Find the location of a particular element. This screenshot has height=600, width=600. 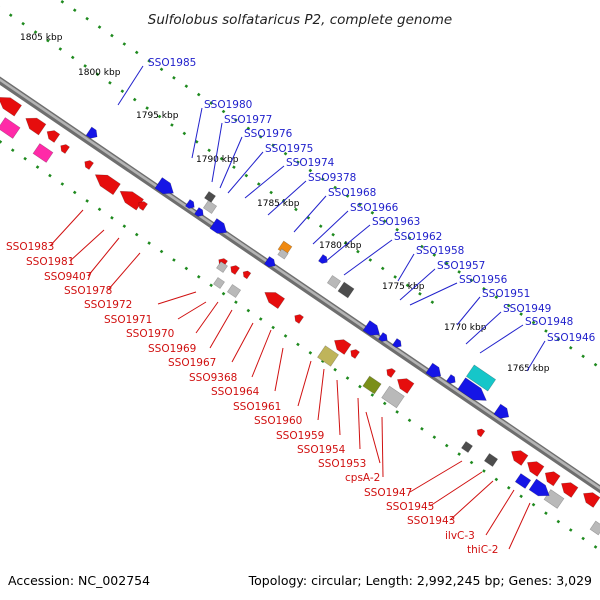

gene-label: SSO1981 is located at coordinates (50, 262).